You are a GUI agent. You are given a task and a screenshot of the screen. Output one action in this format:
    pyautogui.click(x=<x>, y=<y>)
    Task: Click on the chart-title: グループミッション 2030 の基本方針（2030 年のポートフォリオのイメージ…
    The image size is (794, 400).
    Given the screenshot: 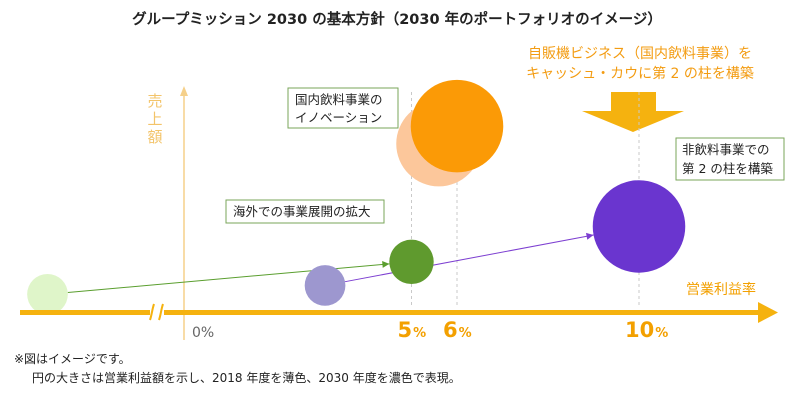 What is the action you would take?
    pyautogui.click(x=397, y=19)
    